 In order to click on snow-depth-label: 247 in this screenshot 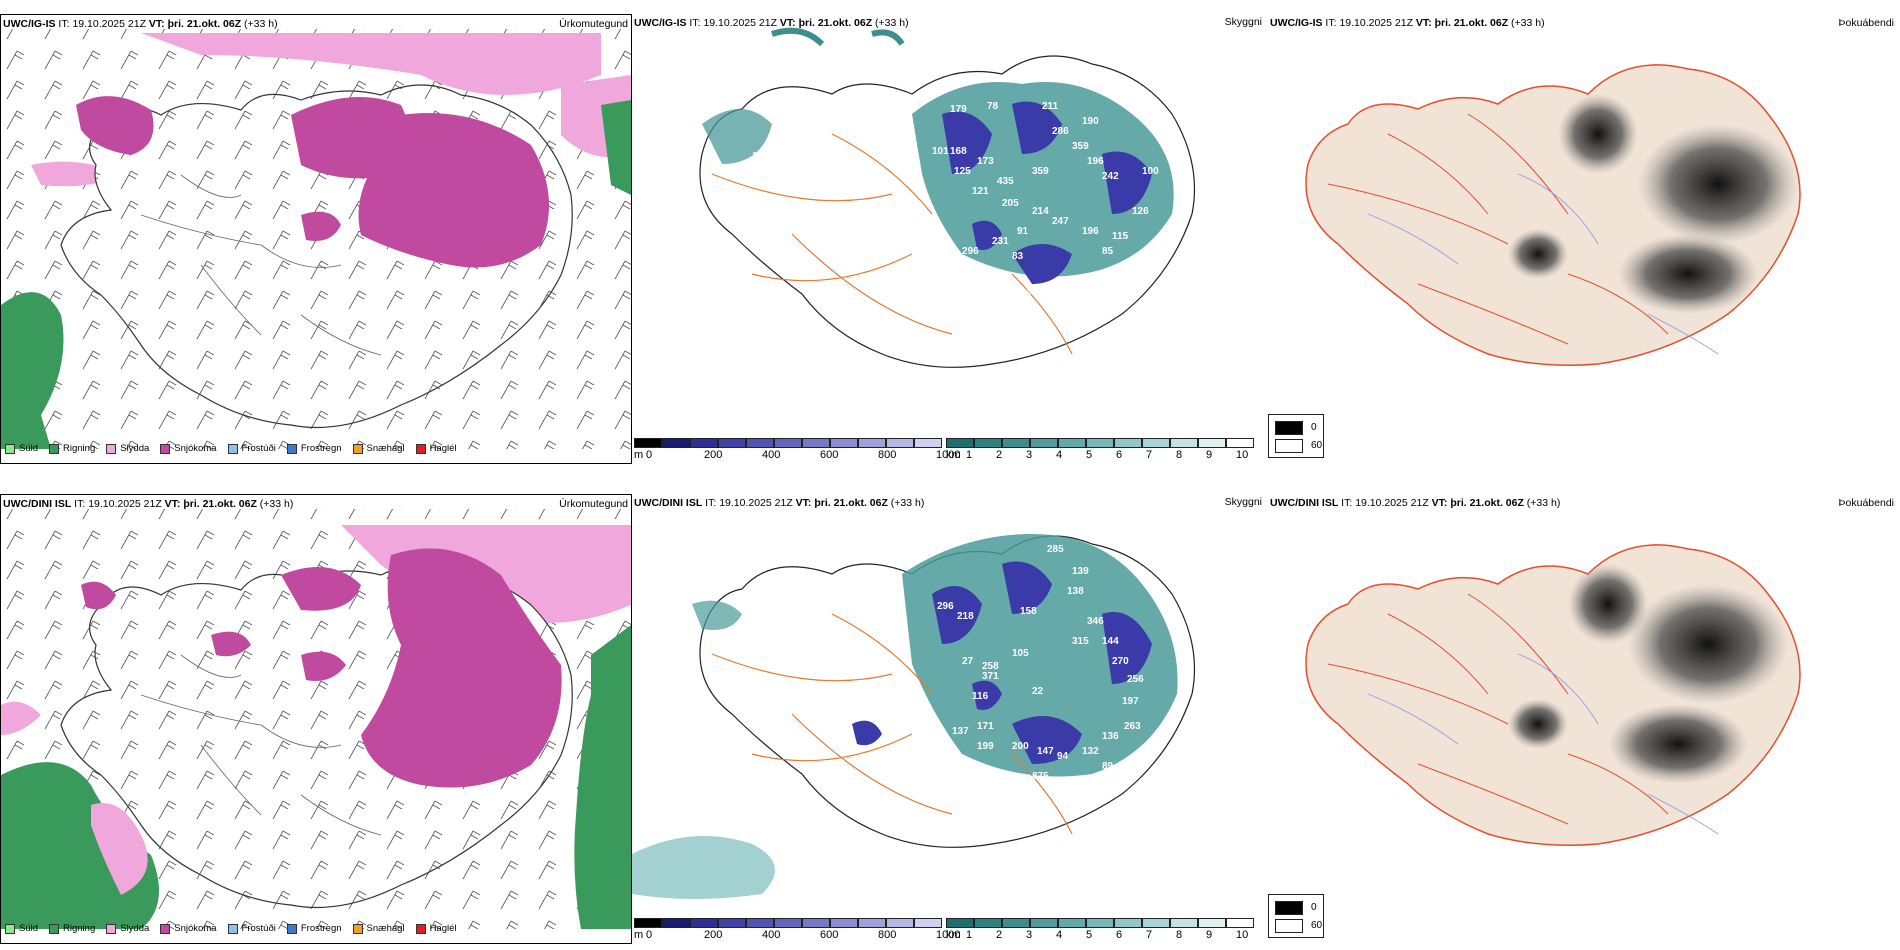, I will do `click(1060, 221)`.